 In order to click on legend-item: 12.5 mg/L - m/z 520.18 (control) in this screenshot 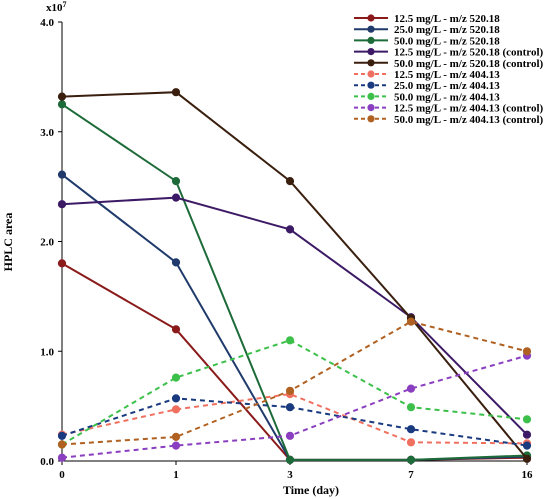, I will do `click(449, 53)`.